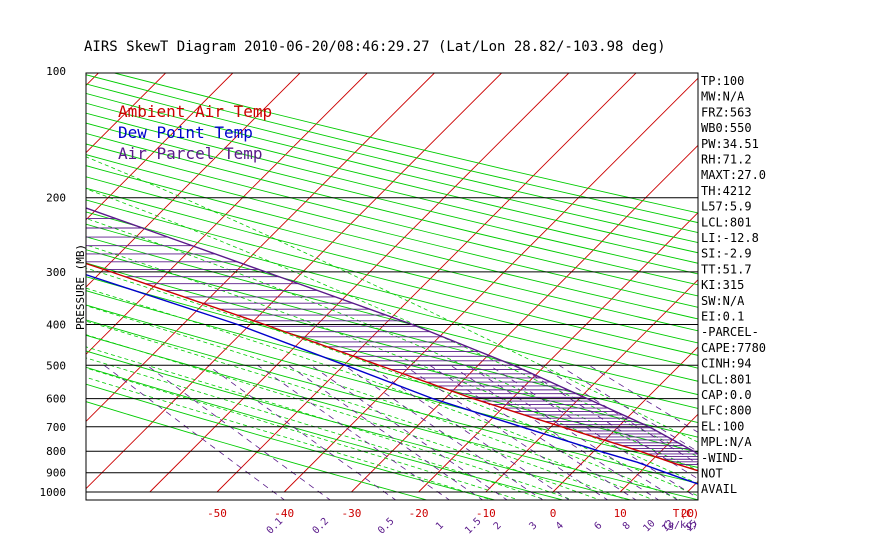 The height and width of the screenshot is (560, 870). What do you see at coordinates (56, 198) in the screenshot?
I see `pressure-tick-label: 200` at bounding box center [56, 198].